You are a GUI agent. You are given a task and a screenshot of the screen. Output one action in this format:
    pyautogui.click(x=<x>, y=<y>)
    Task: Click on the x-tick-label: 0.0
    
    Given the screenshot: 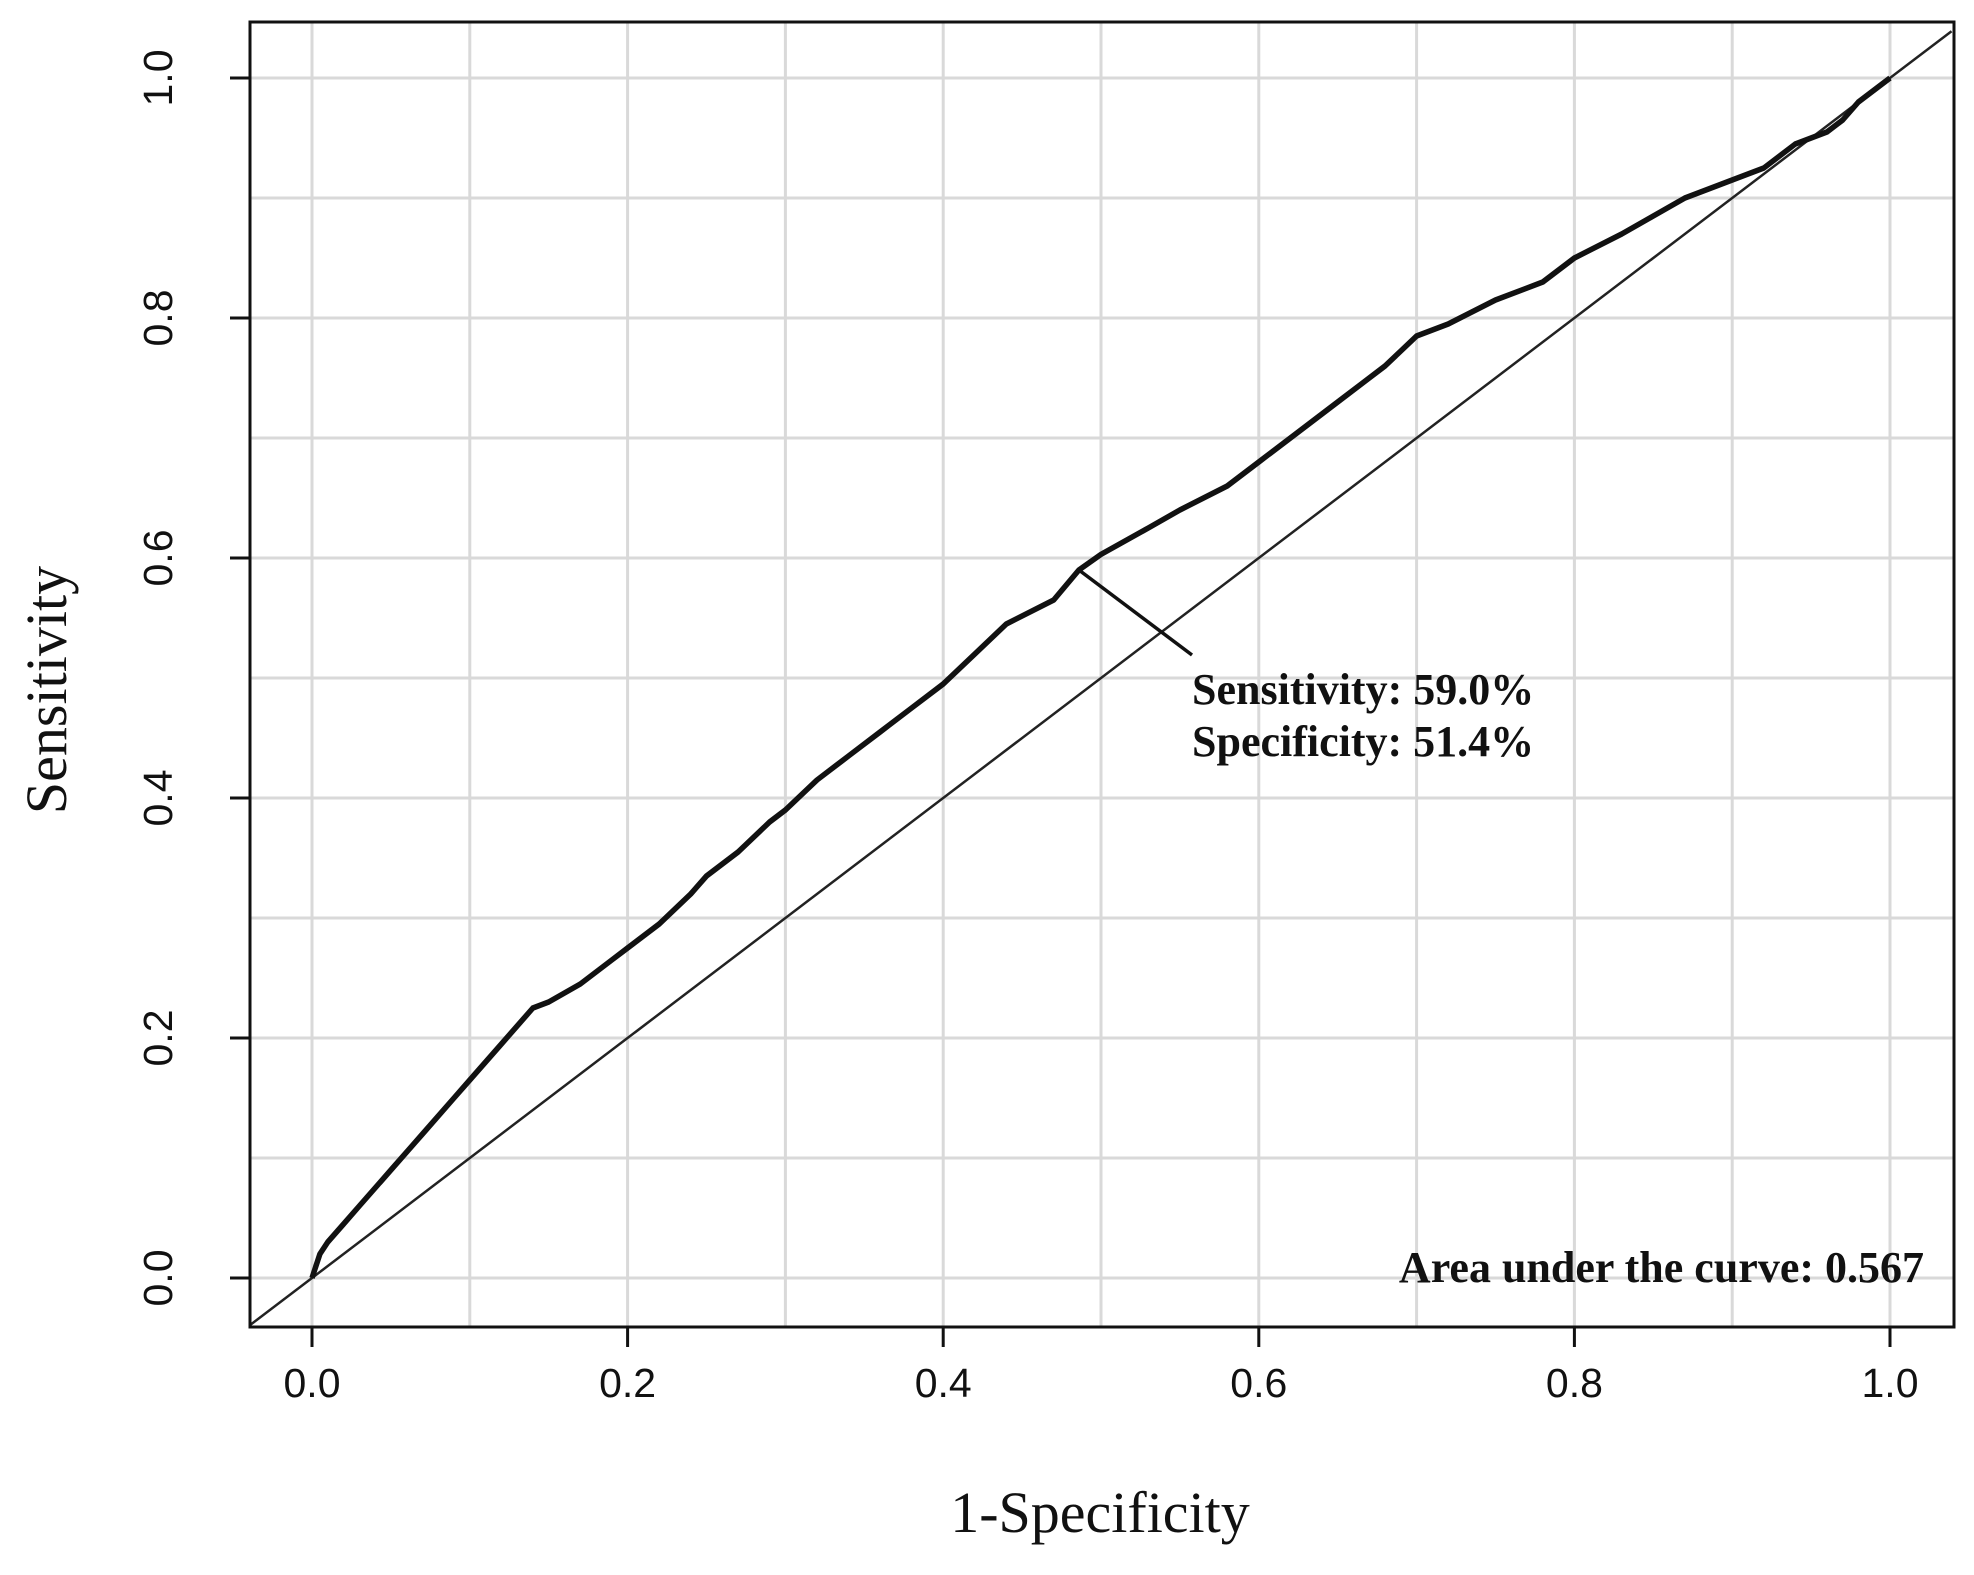 What is the action you would take?
    pyautogui.click(x=312, y=1383)
    